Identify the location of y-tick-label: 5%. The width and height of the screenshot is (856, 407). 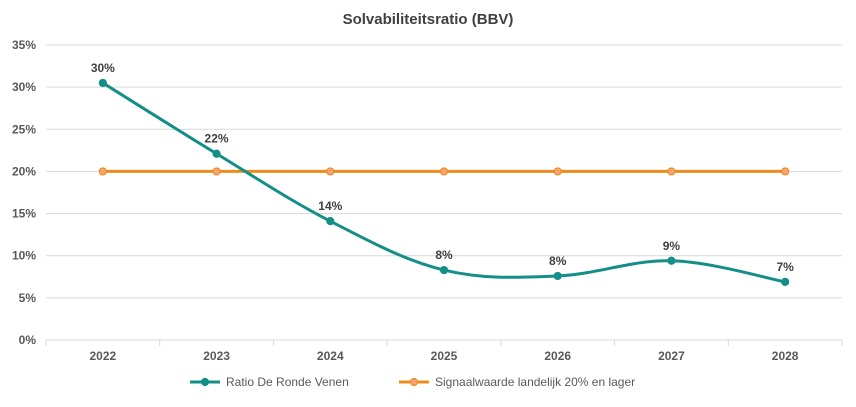
(28, 298).